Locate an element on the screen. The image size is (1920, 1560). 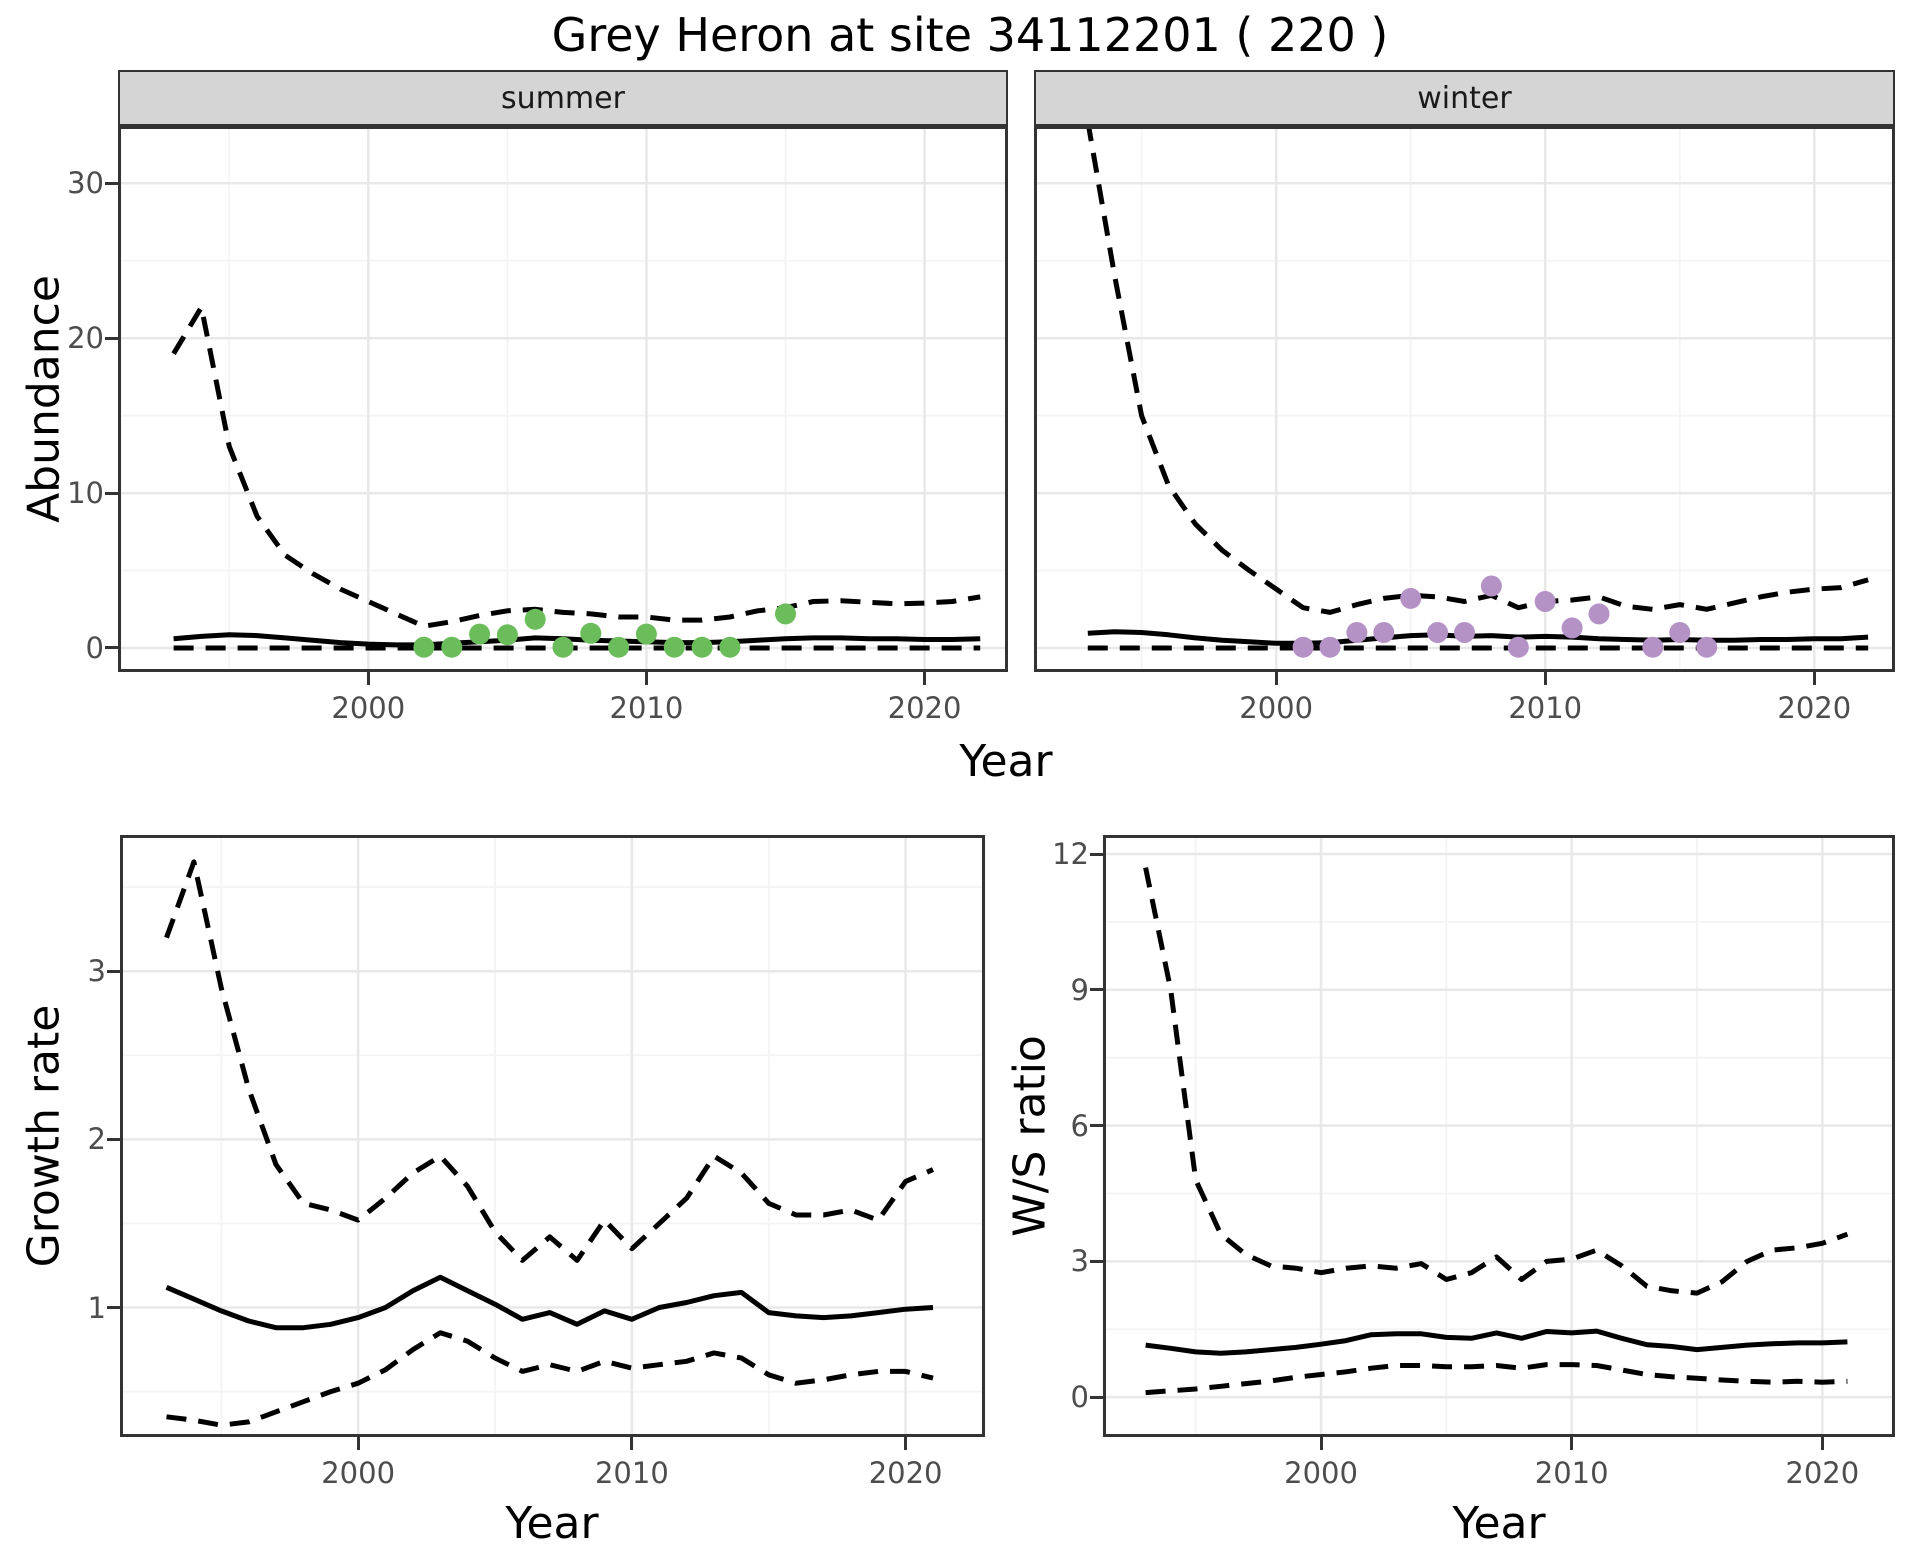
facet-strip-summer-label: summer is located at coordinates (563, 98).